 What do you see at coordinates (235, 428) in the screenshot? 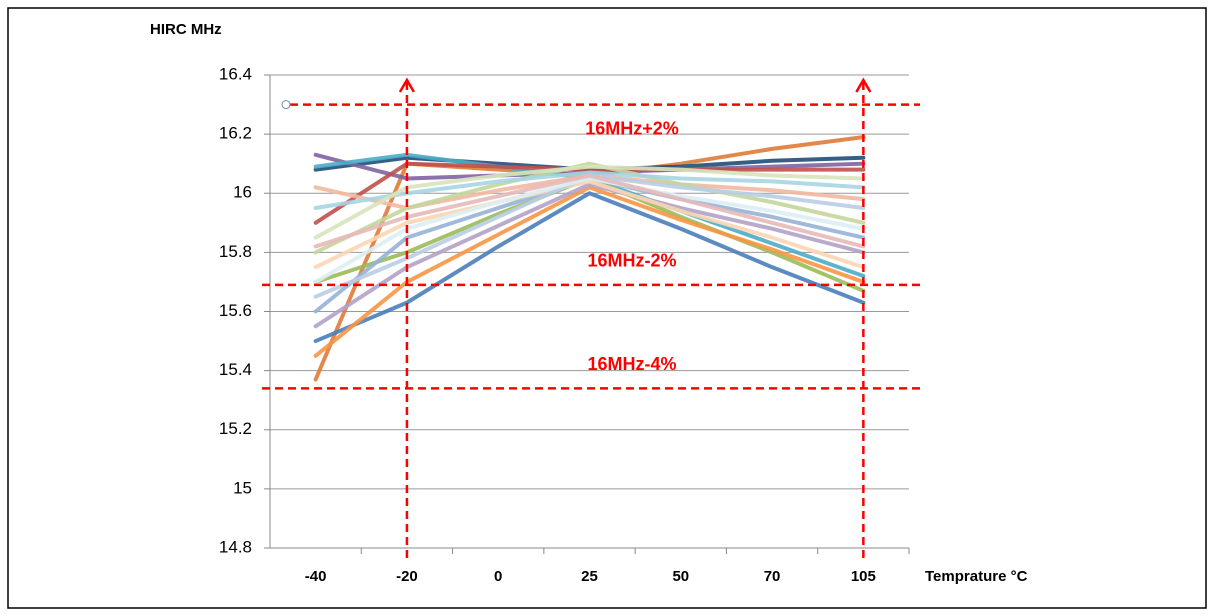
I see `y-tick-label: 15.2` at bounding box center [235, 428].